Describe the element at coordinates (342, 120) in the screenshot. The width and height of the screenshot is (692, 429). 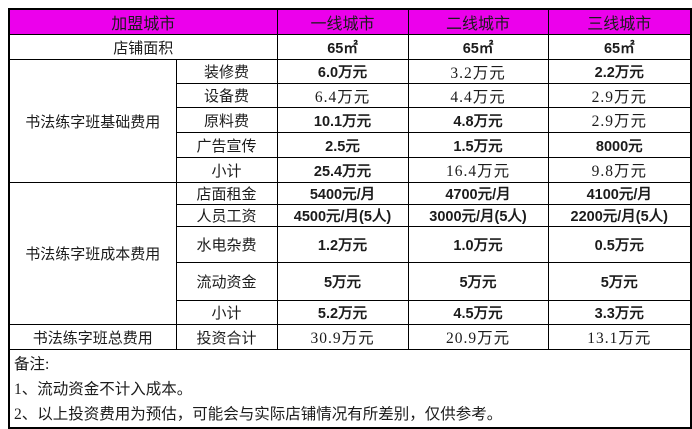
I see `value-cell: 10.1万元` at that location.